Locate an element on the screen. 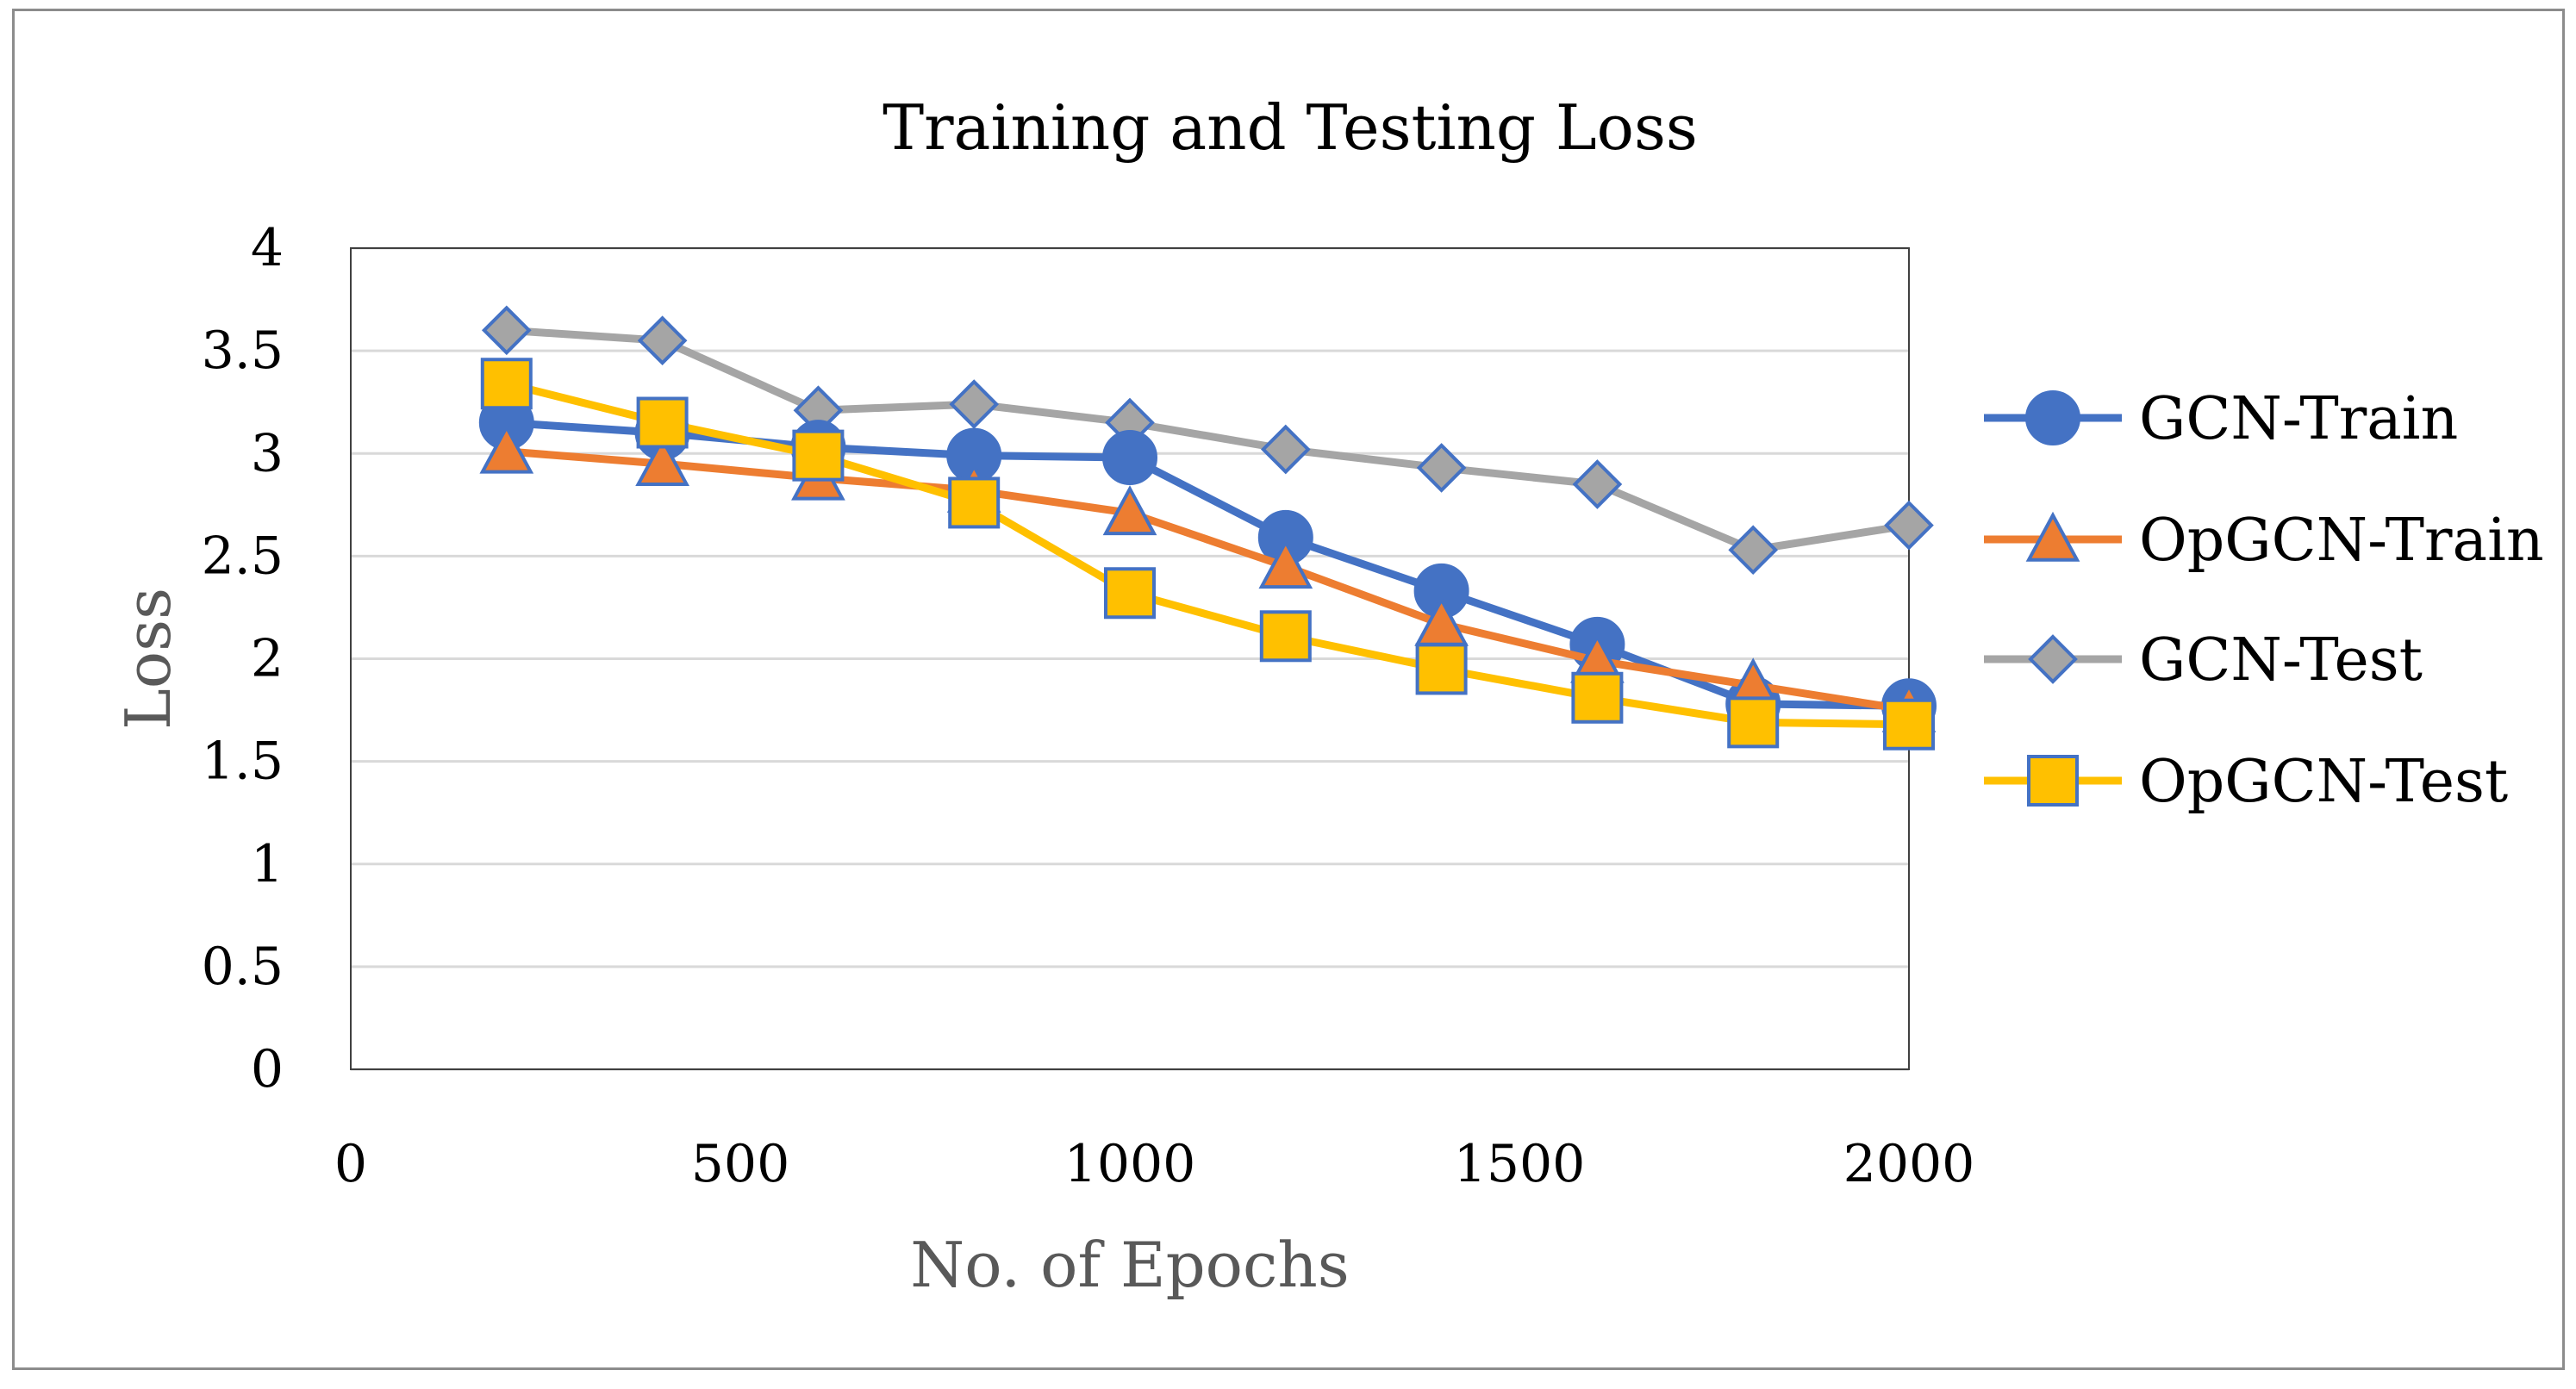  point-gcn-train is located at coordinates (1129, 458).